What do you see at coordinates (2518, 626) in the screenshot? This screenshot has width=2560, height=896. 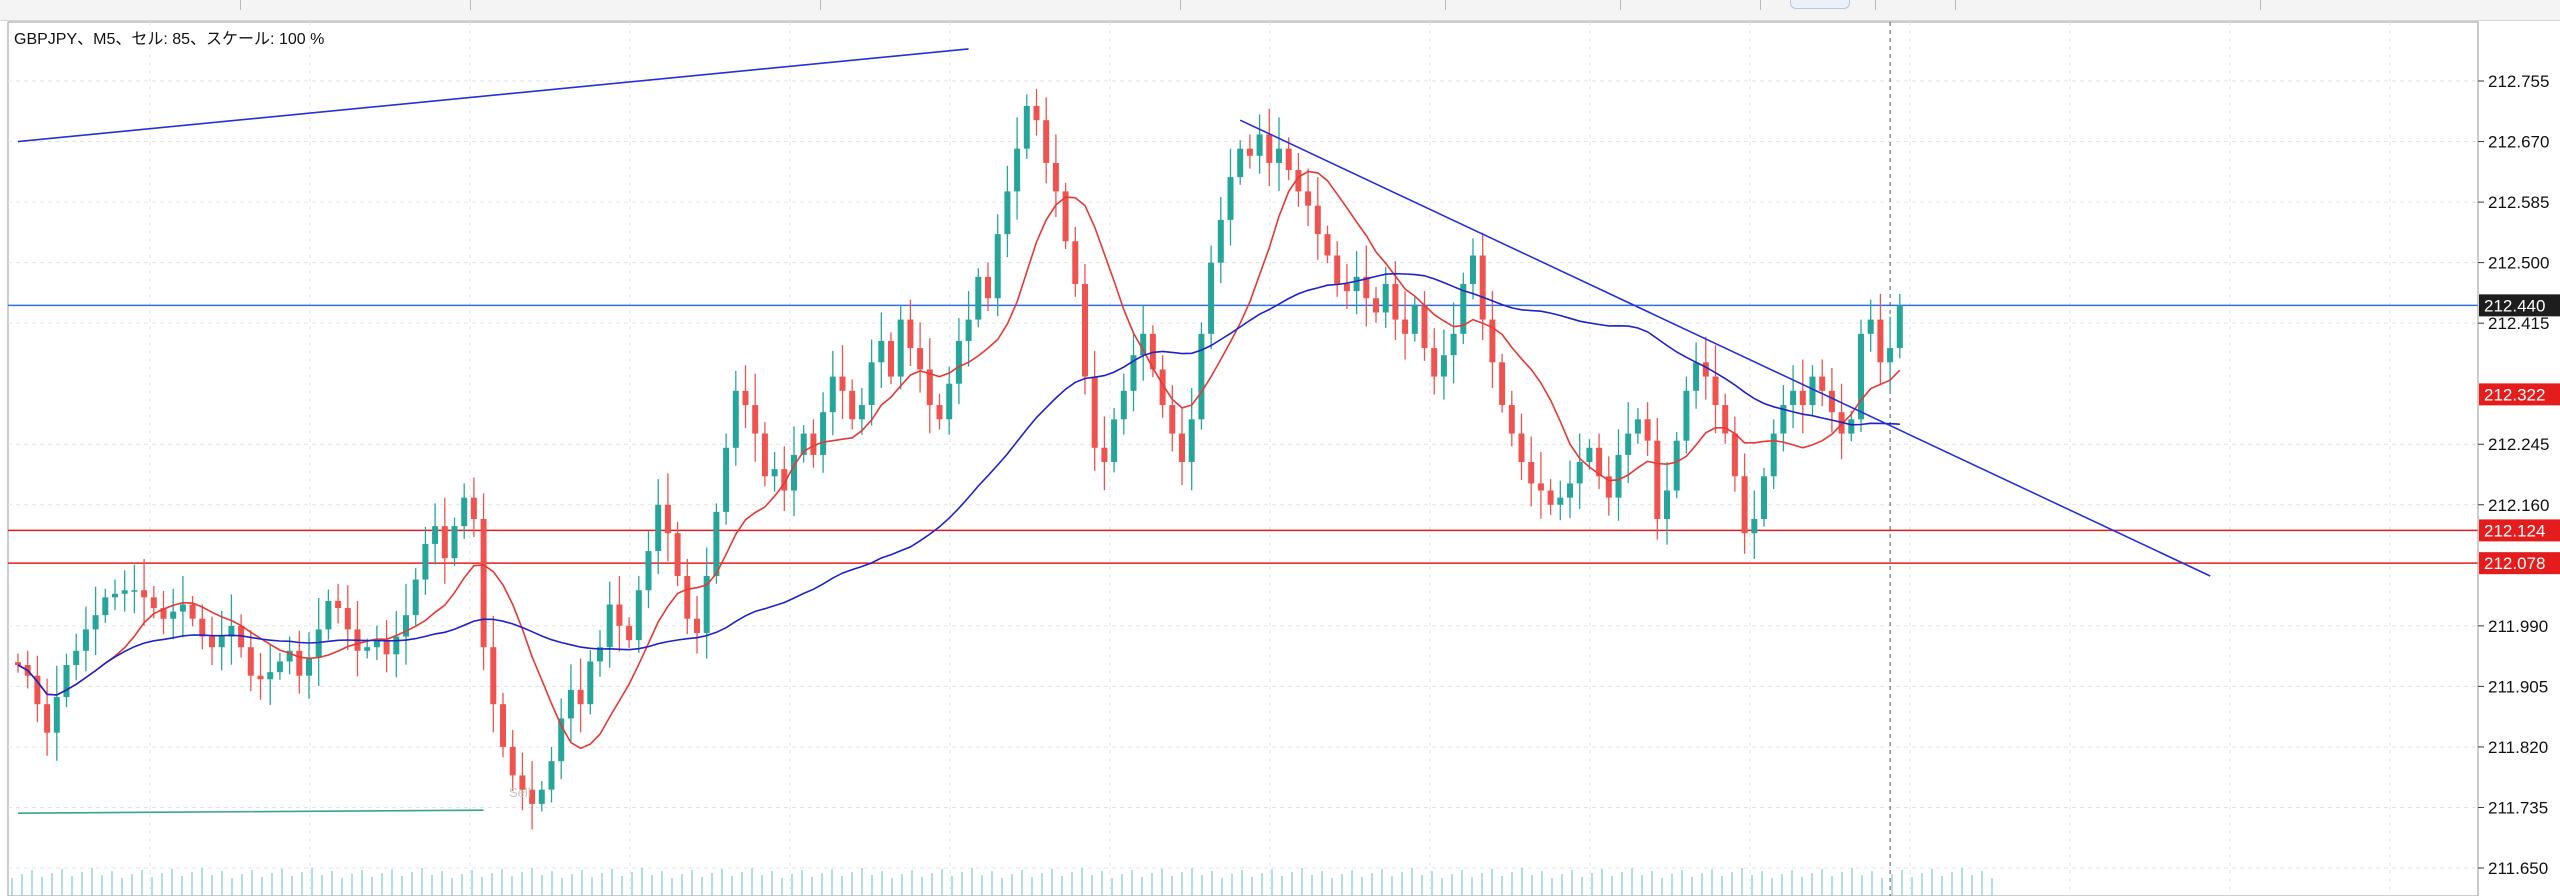 I see `price-tick-label: 211.990` at bounding box center [2518, 626].